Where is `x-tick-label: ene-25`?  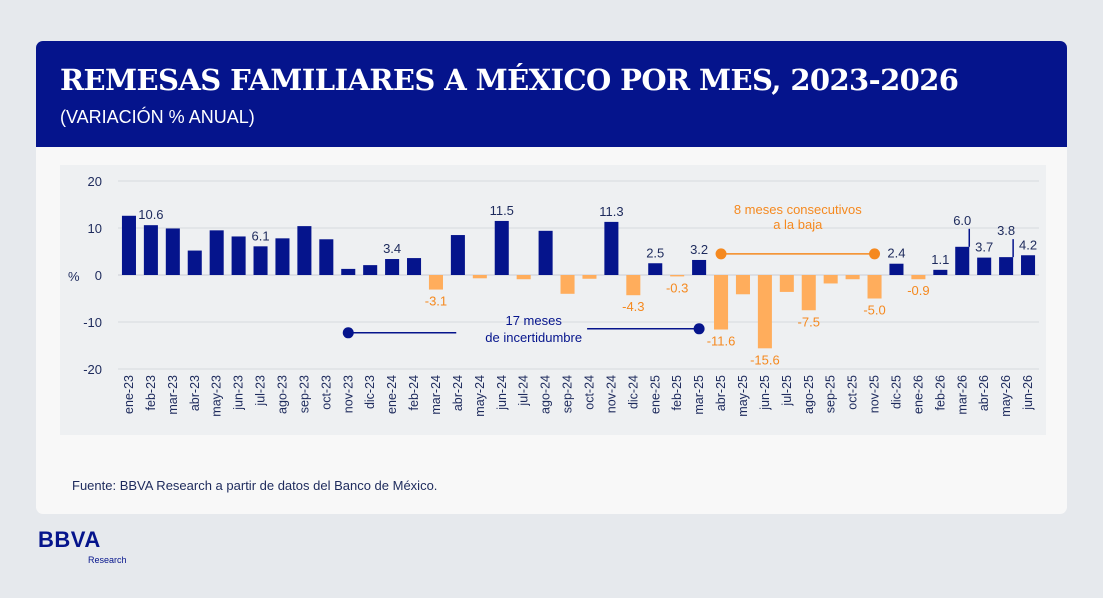
x-tick-label: ene-25 is located at coordinates (655, 394).